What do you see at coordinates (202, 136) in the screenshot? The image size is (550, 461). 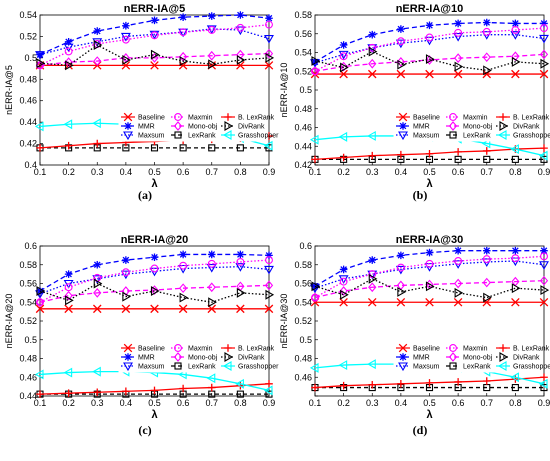 I see `legend-label: LexRank` at bounding box center [202, 136].